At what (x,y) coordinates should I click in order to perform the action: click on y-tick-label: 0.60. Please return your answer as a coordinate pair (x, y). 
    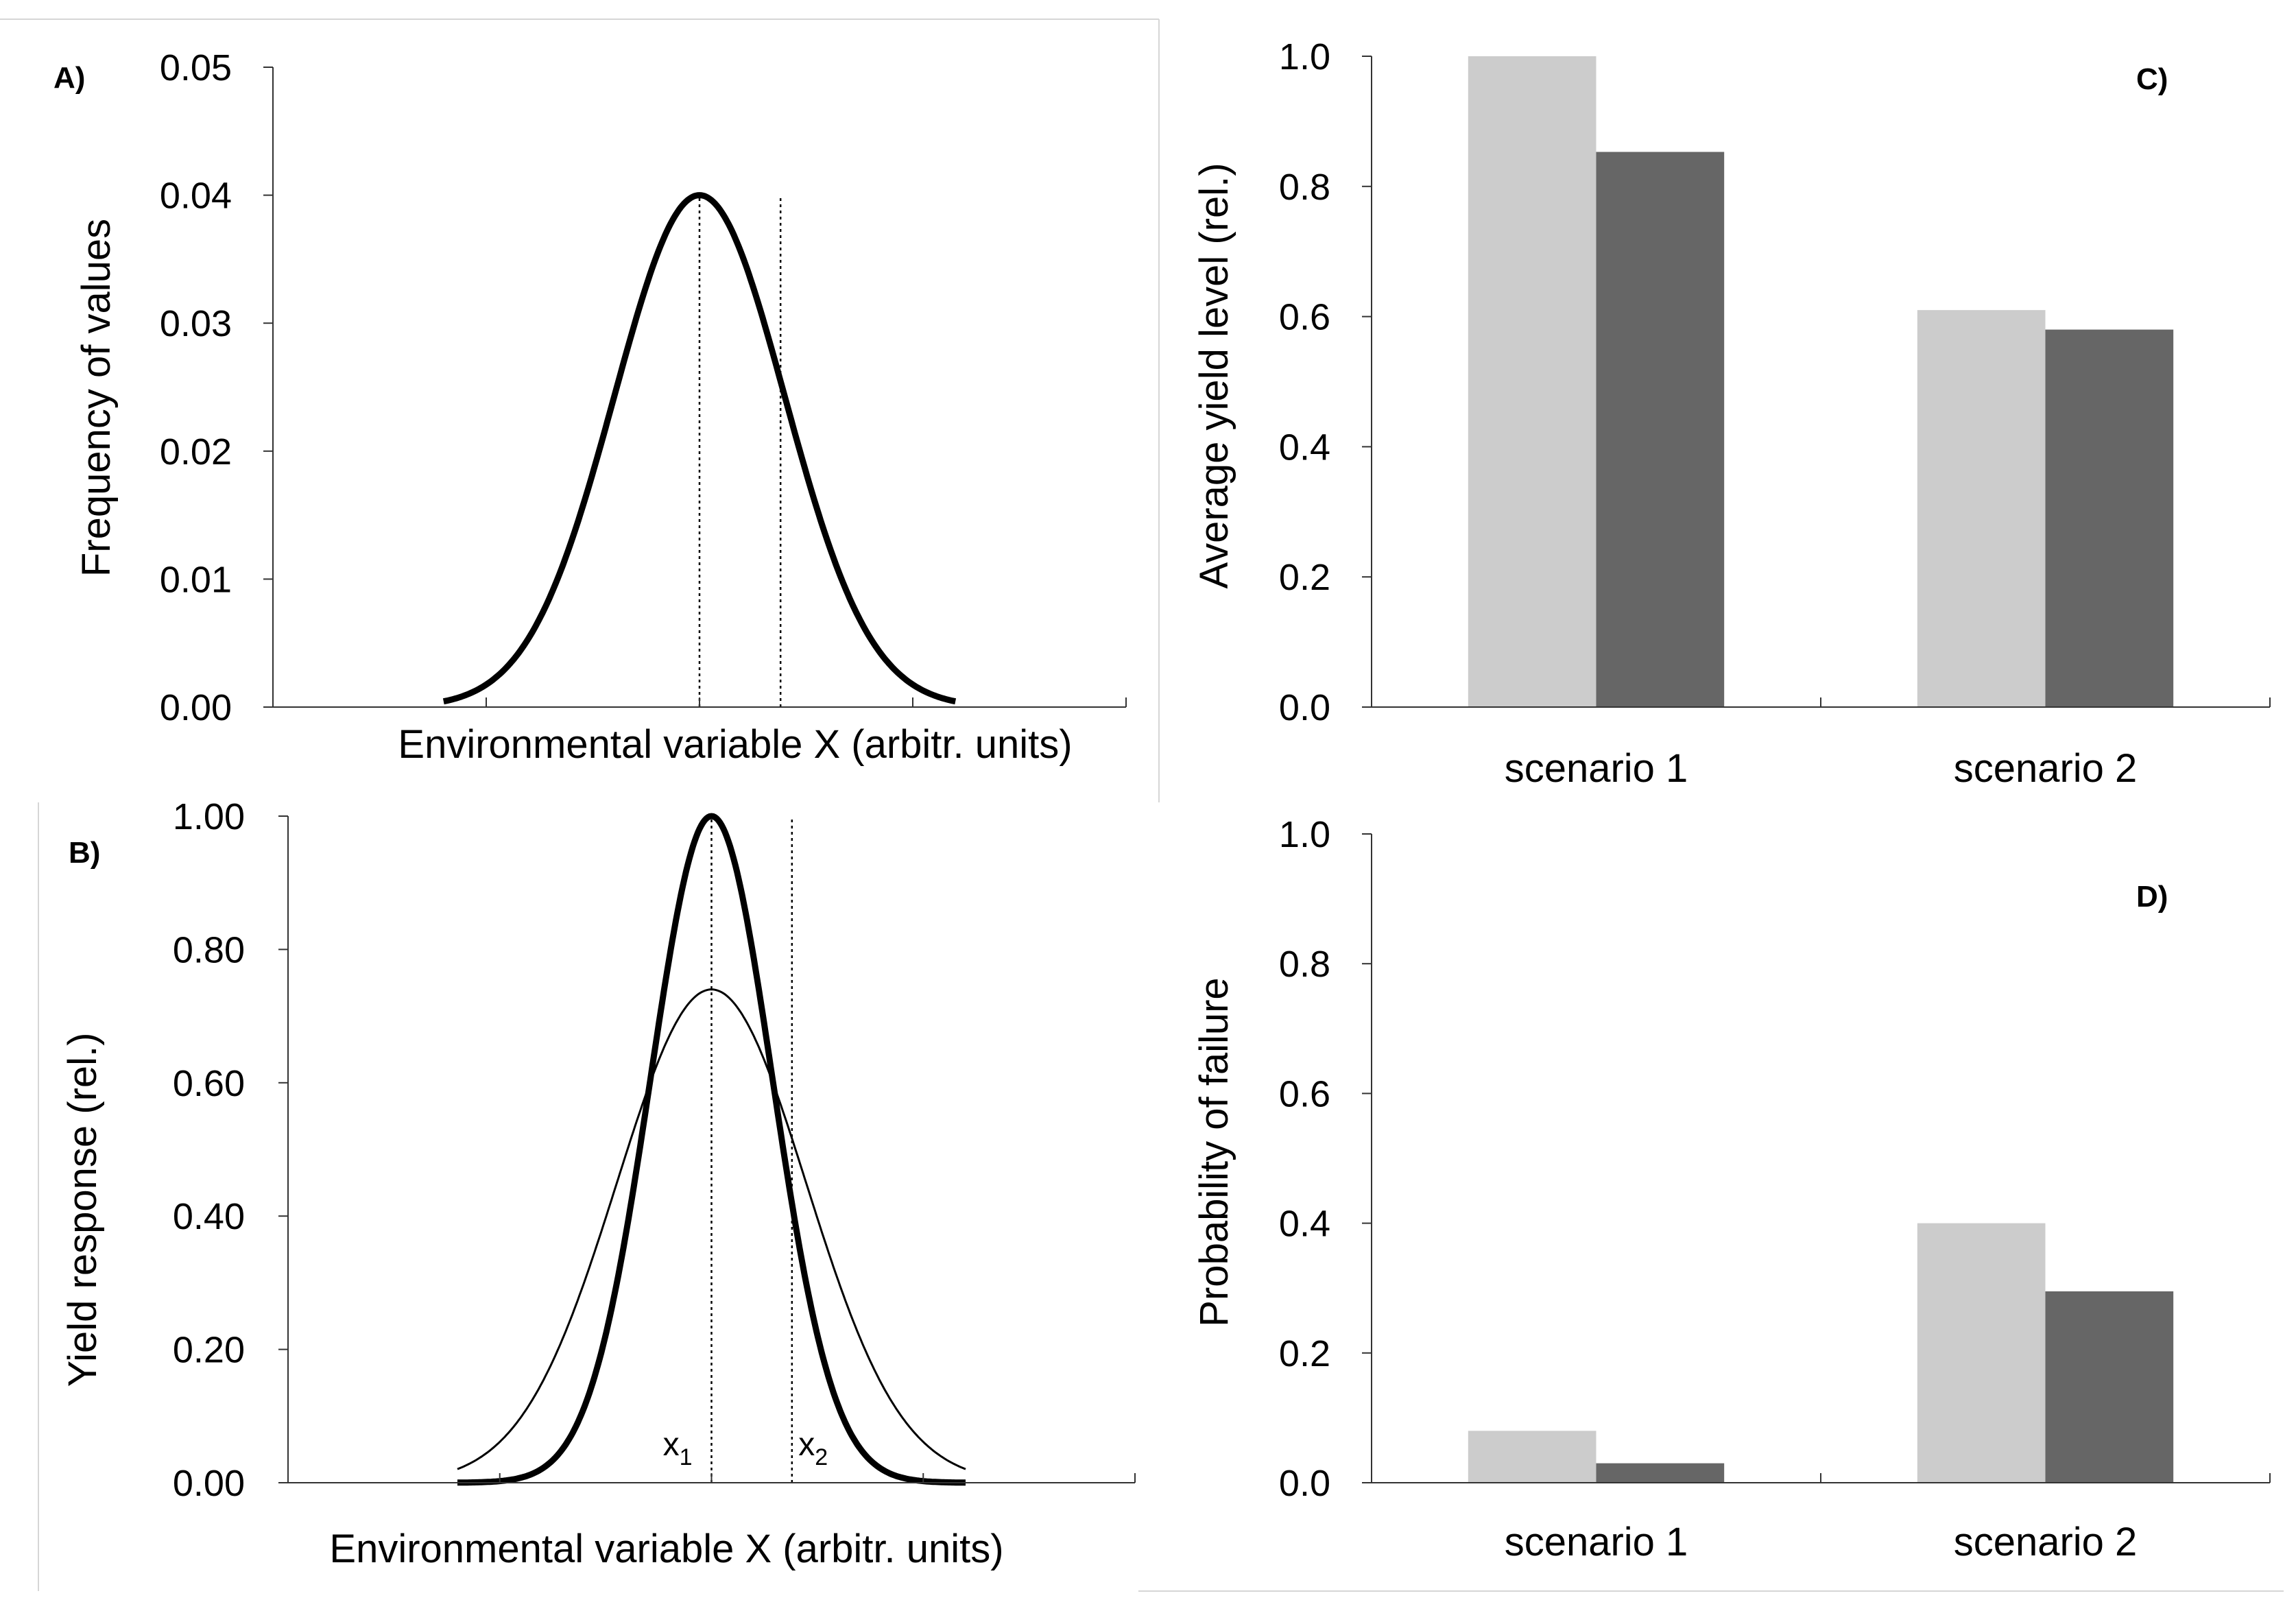
    Looking at the image, I should click on (209, 1083).